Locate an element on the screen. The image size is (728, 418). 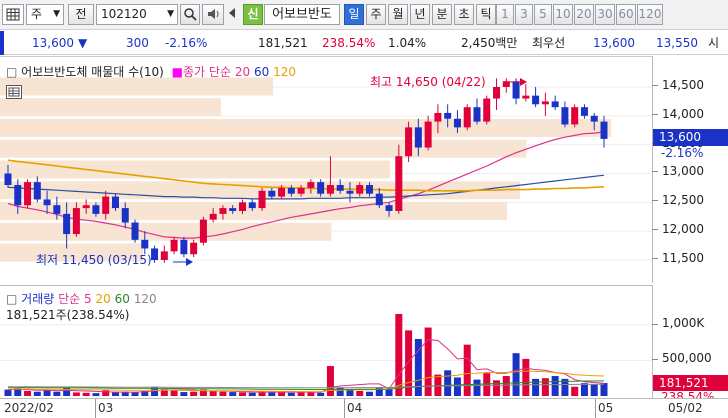
interval-tab-0: 1 is located at coordinates (505, 14).